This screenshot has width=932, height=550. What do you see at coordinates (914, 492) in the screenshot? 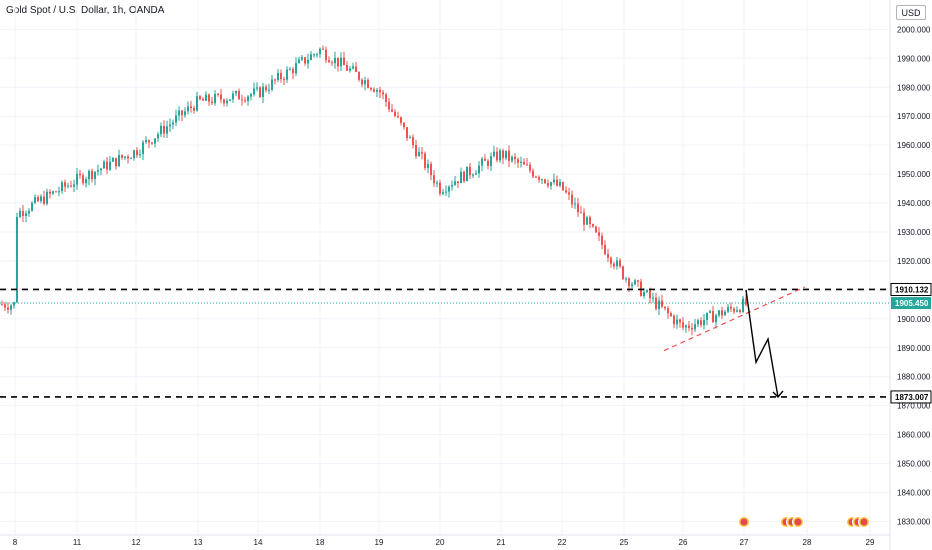
I see `y-tick-label: 1840.000` at bounding box center [914, 492].